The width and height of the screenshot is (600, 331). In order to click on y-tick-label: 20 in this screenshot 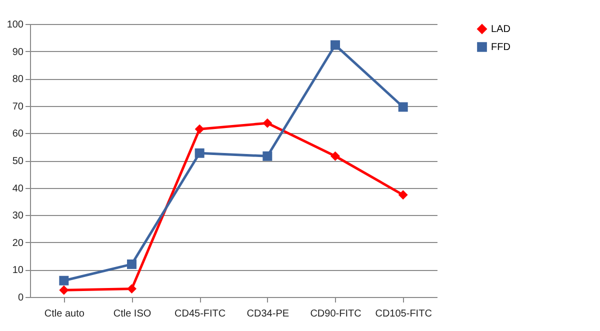, I will do `click(18, 243)`.